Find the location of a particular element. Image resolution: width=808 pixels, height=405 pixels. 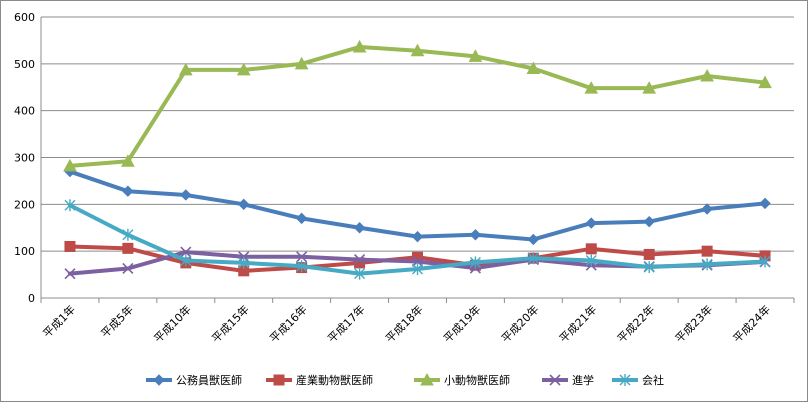

x-tick-label: 平成1年 is located at coordinates (59, 321).